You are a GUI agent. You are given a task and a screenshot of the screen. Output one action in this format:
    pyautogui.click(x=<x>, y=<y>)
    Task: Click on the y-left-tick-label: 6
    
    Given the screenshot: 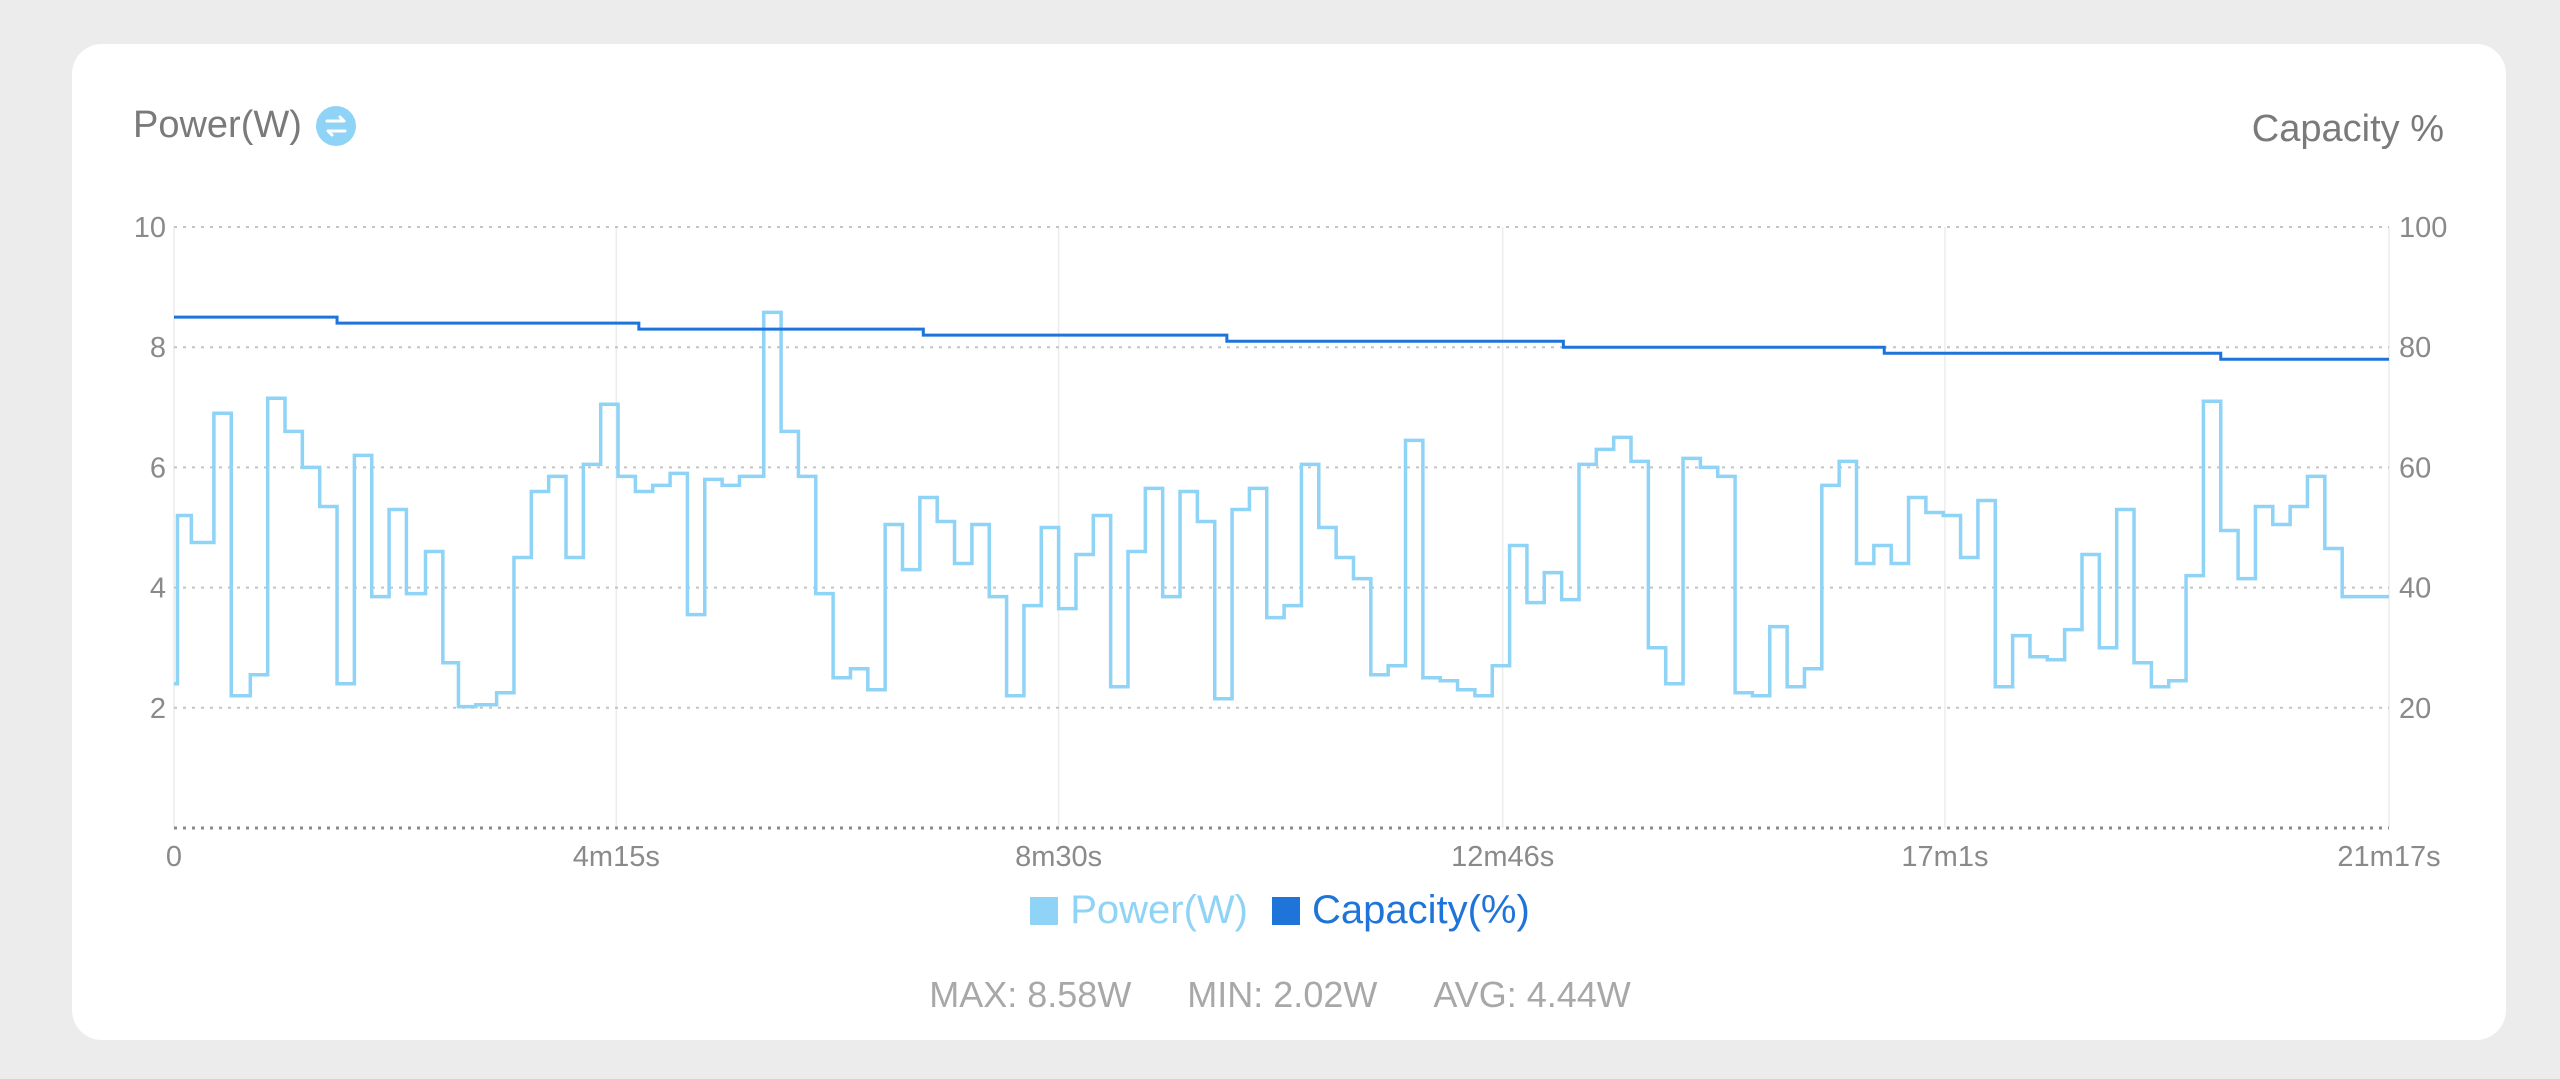 What is the action you would take?
    pyautogui.click(x=158, y=468)
    